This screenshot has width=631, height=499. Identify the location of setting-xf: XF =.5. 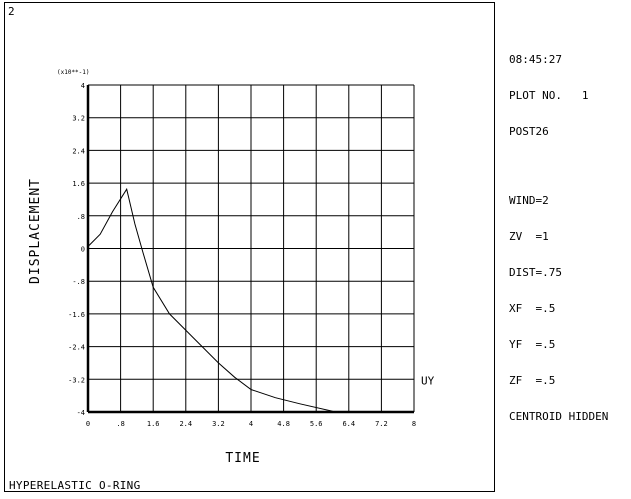
(532, 308).